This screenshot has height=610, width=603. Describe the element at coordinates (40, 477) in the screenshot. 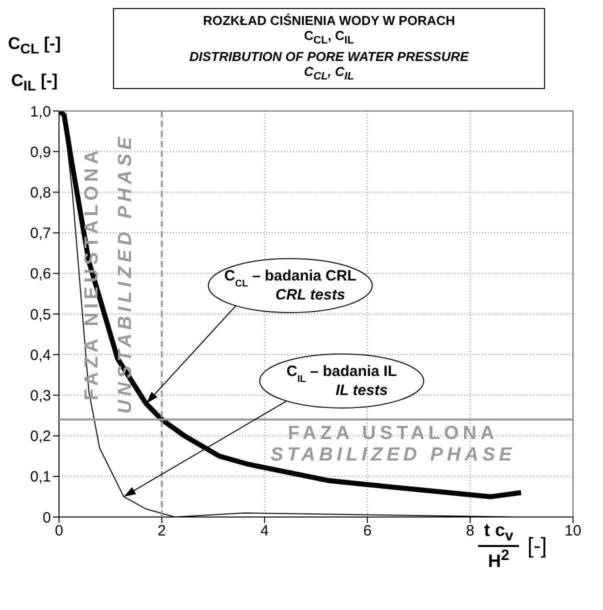

I see `y-tick-label: 0,1` at that location.